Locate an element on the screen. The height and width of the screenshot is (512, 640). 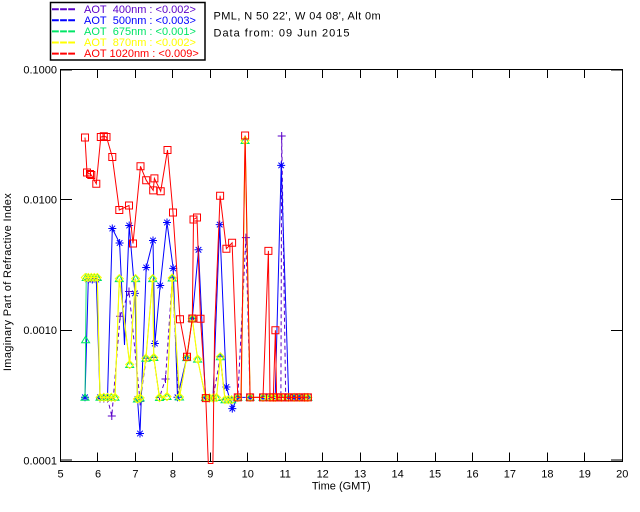
svg-text: AOT 400nm : <0.002> is located at coordinates (140, 10).